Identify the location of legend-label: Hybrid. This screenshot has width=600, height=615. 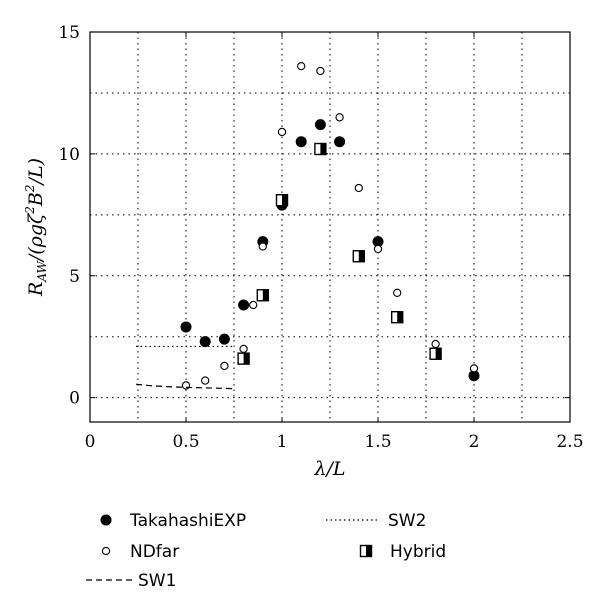
(418, 552).